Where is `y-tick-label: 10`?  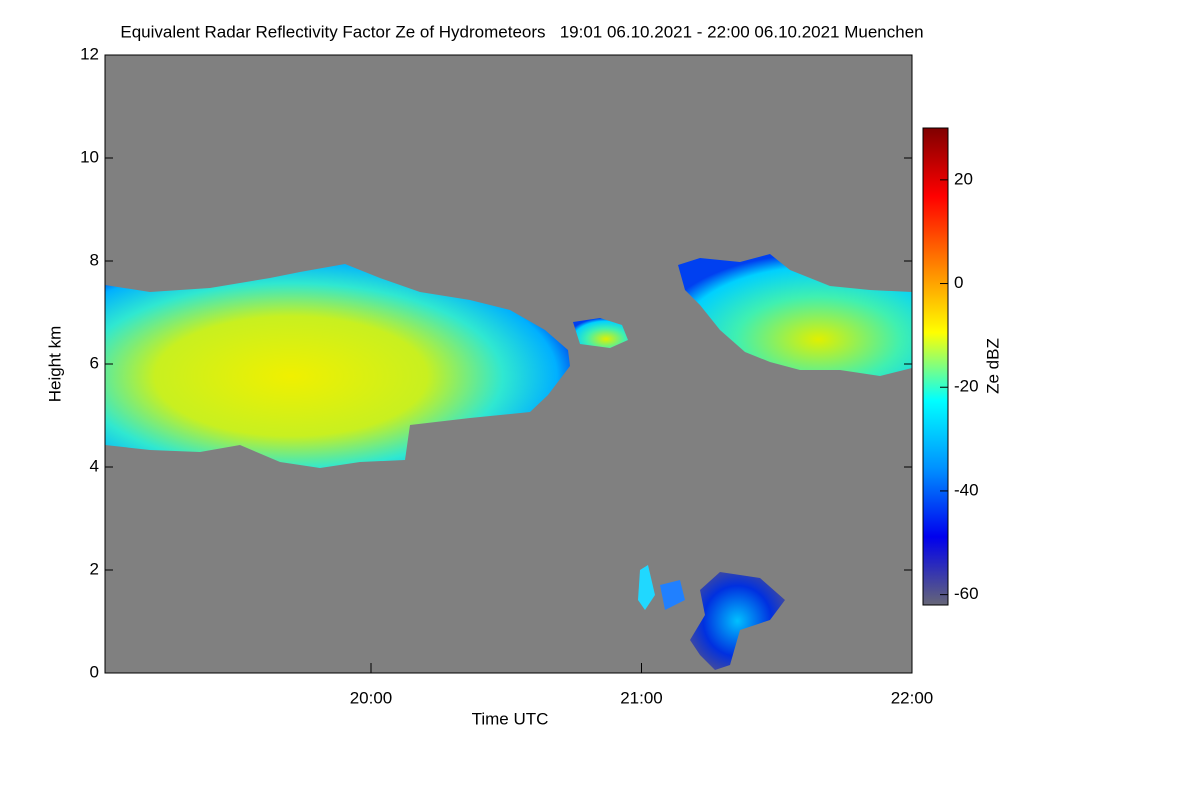
y-tick-label: 10 is located at coordinates (89, 156).